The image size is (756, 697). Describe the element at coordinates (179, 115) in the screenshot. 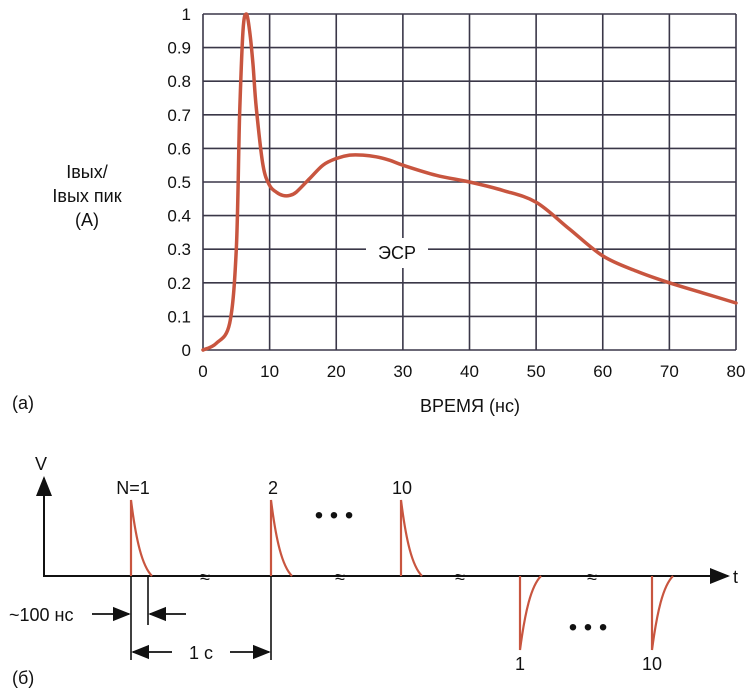

I see `y-tick-label: 0.7` at that location.